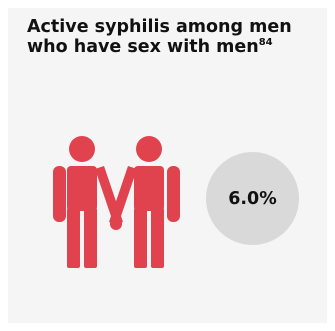  I want to click on reference-superscript: 84, so click(265, 42).